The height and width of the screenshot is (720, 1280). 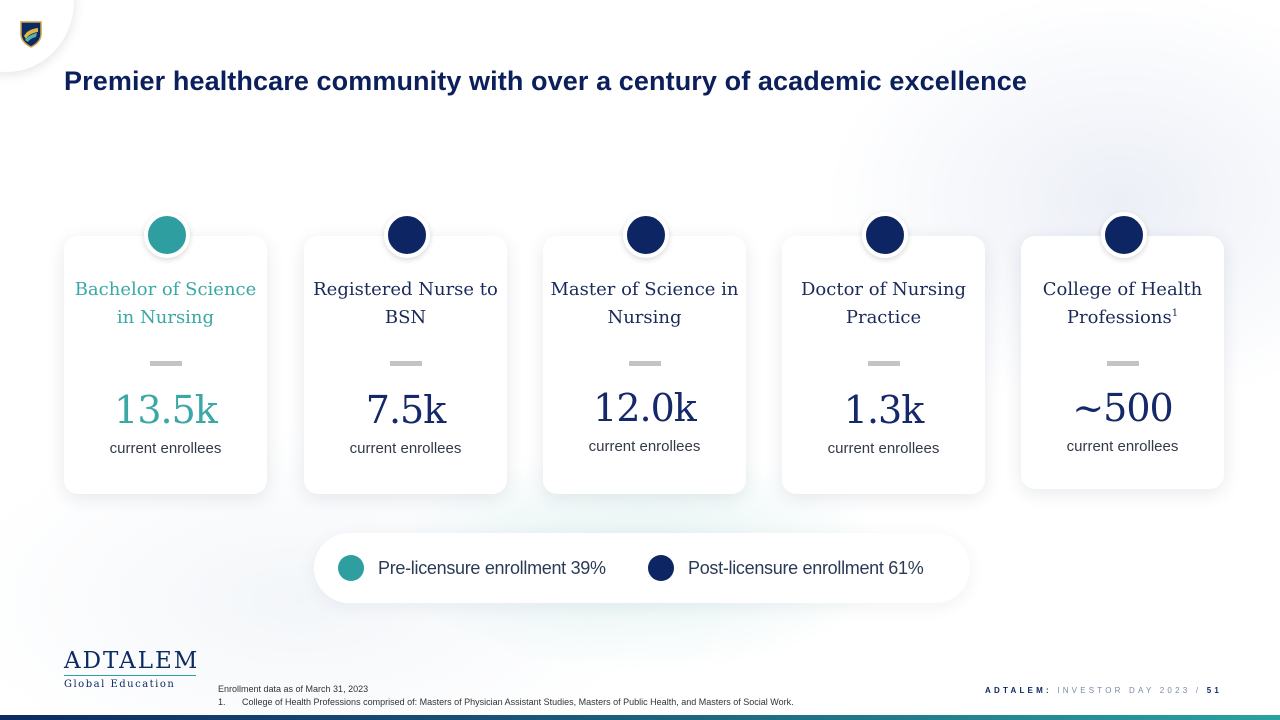 I want to click on program-title: Master of Science in Nursing, so click(x=644, y=303).